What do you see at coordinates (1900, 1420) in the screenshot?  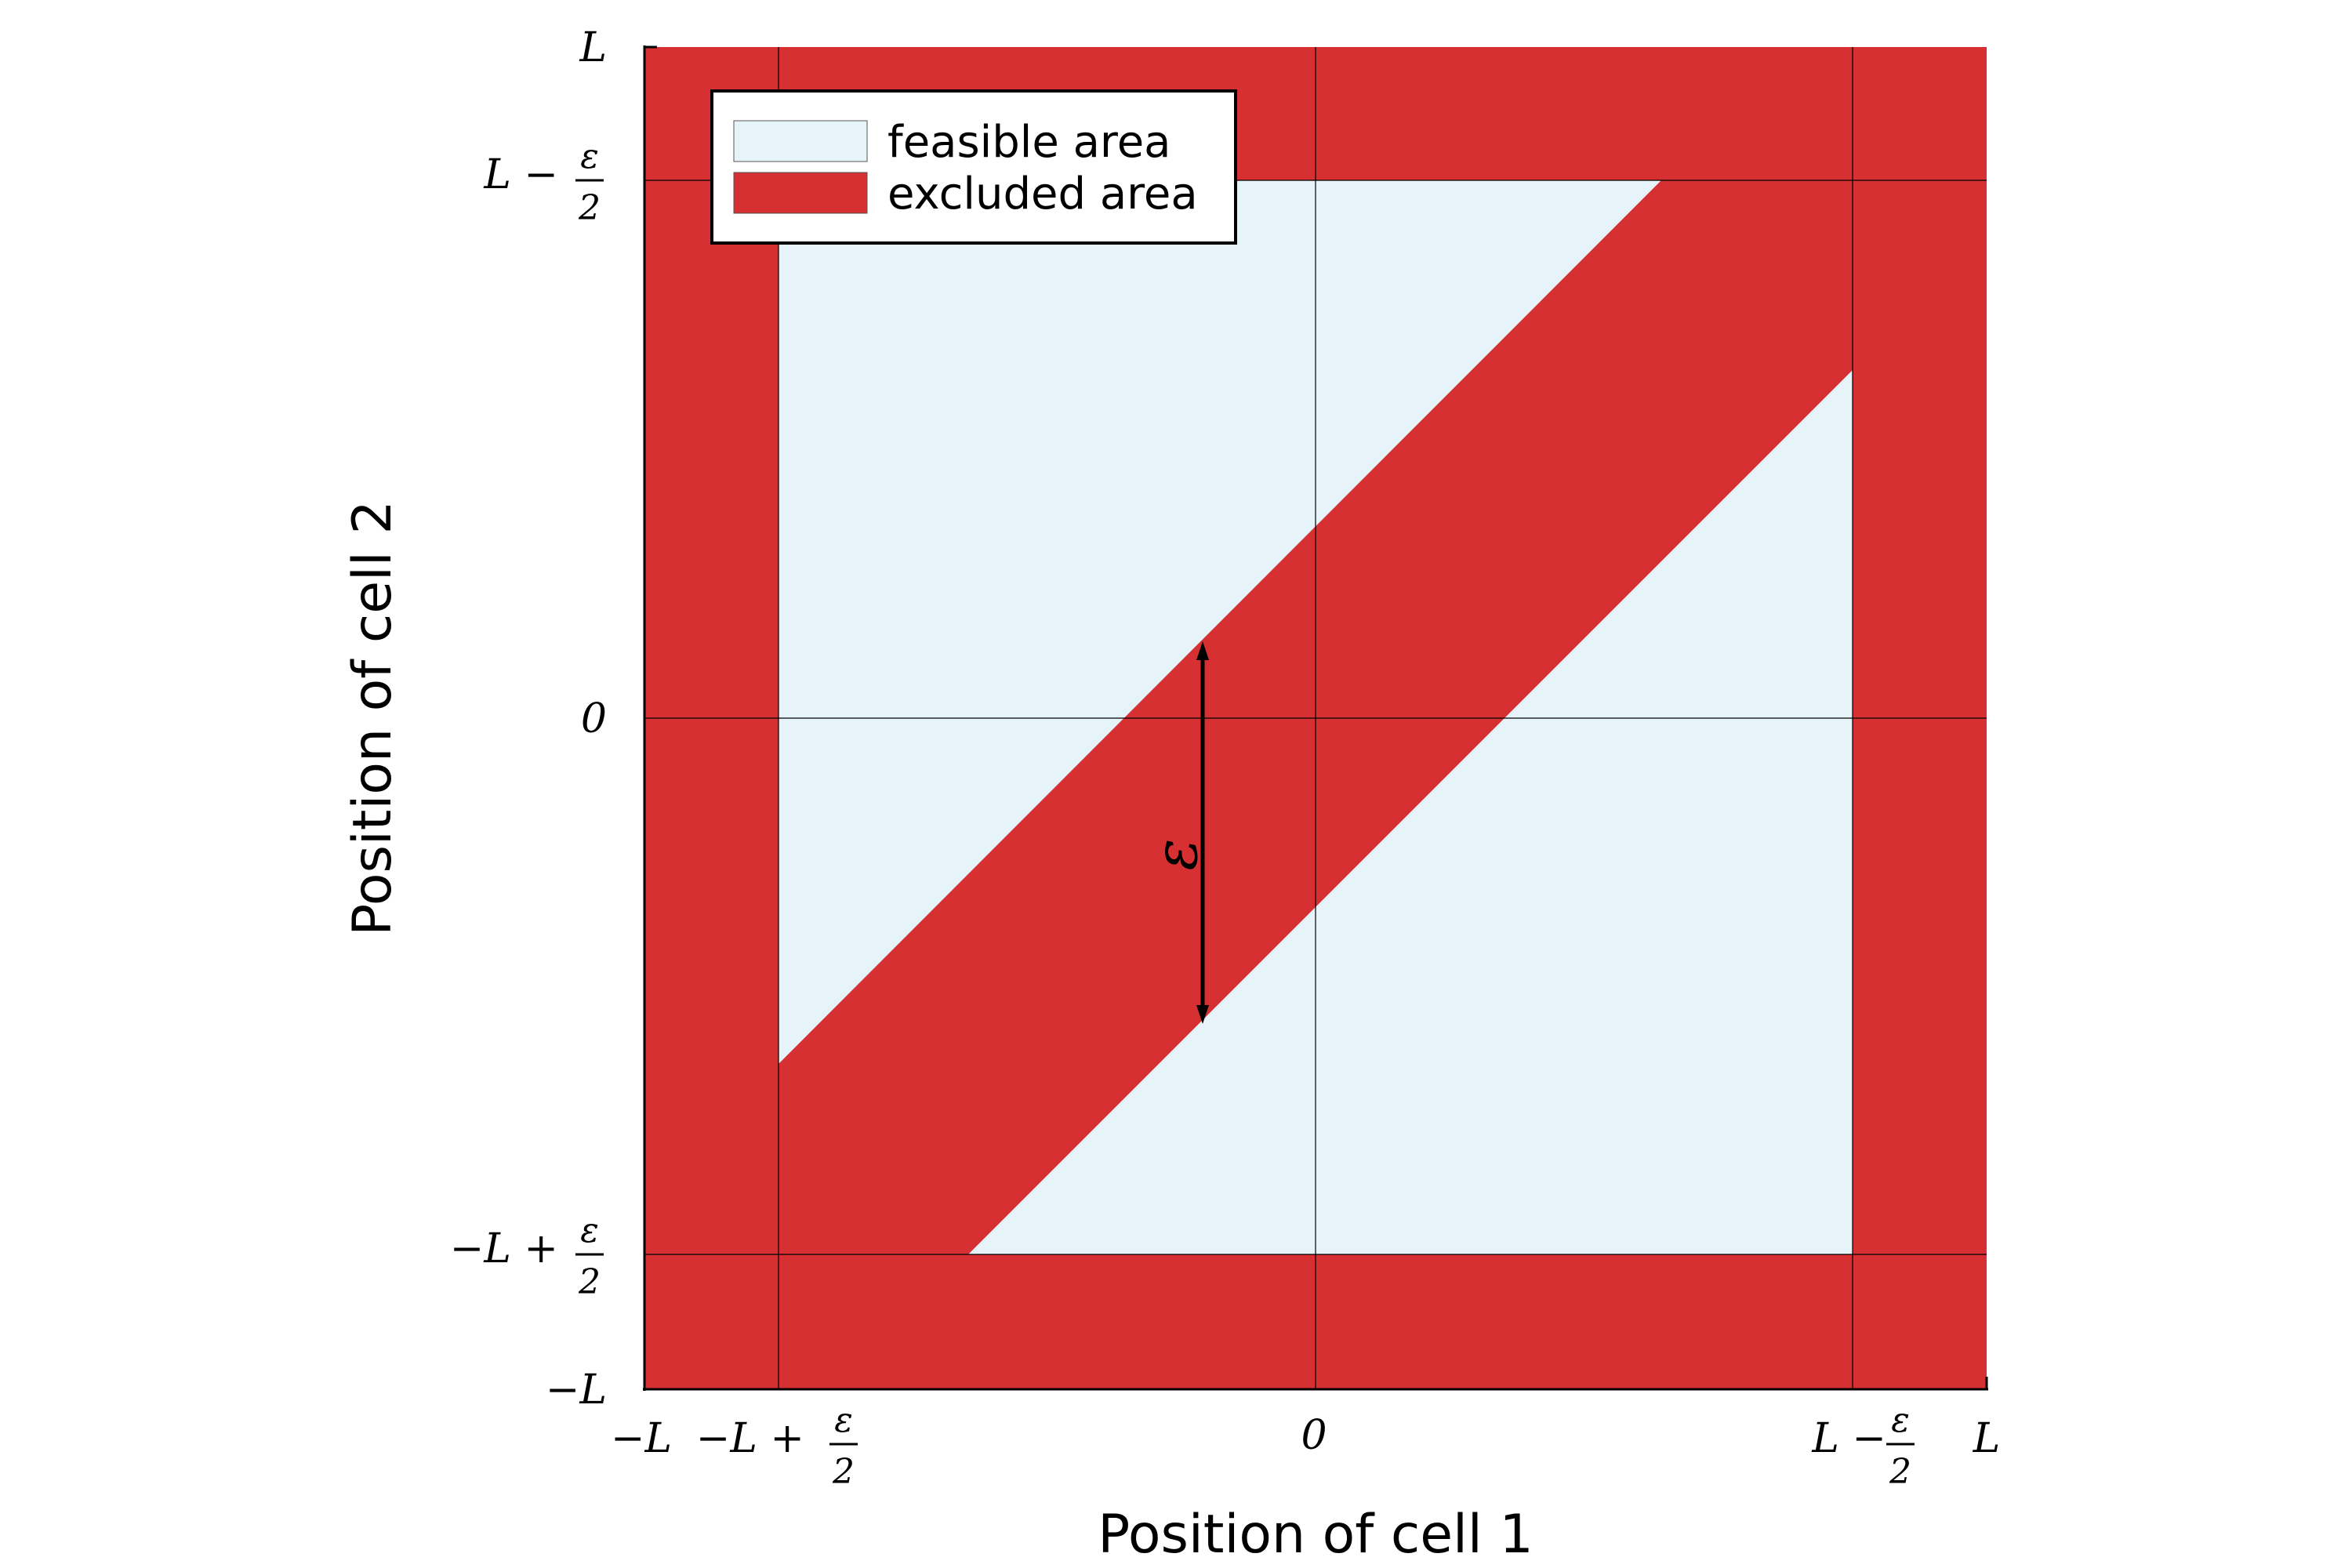 I see `x-tick-L-minus-num: ε` at bounding box center [1900, 1420].